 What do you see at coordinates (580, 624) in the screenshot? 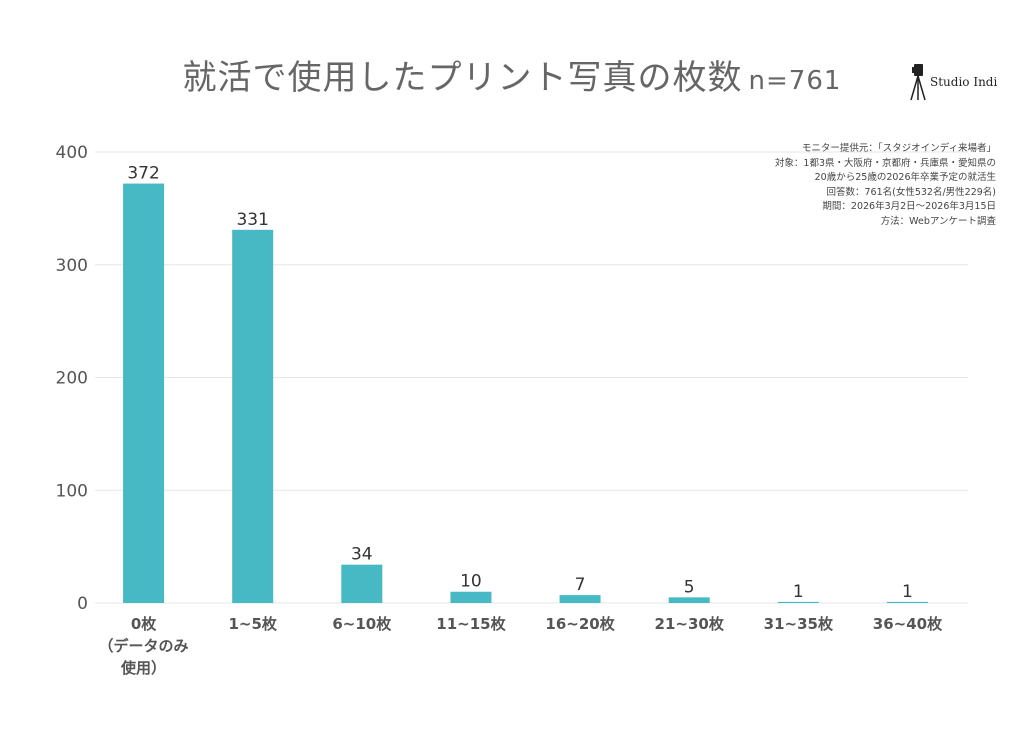
I see `x-tick-label: 16~20枚` at bounding box center [580, 624].